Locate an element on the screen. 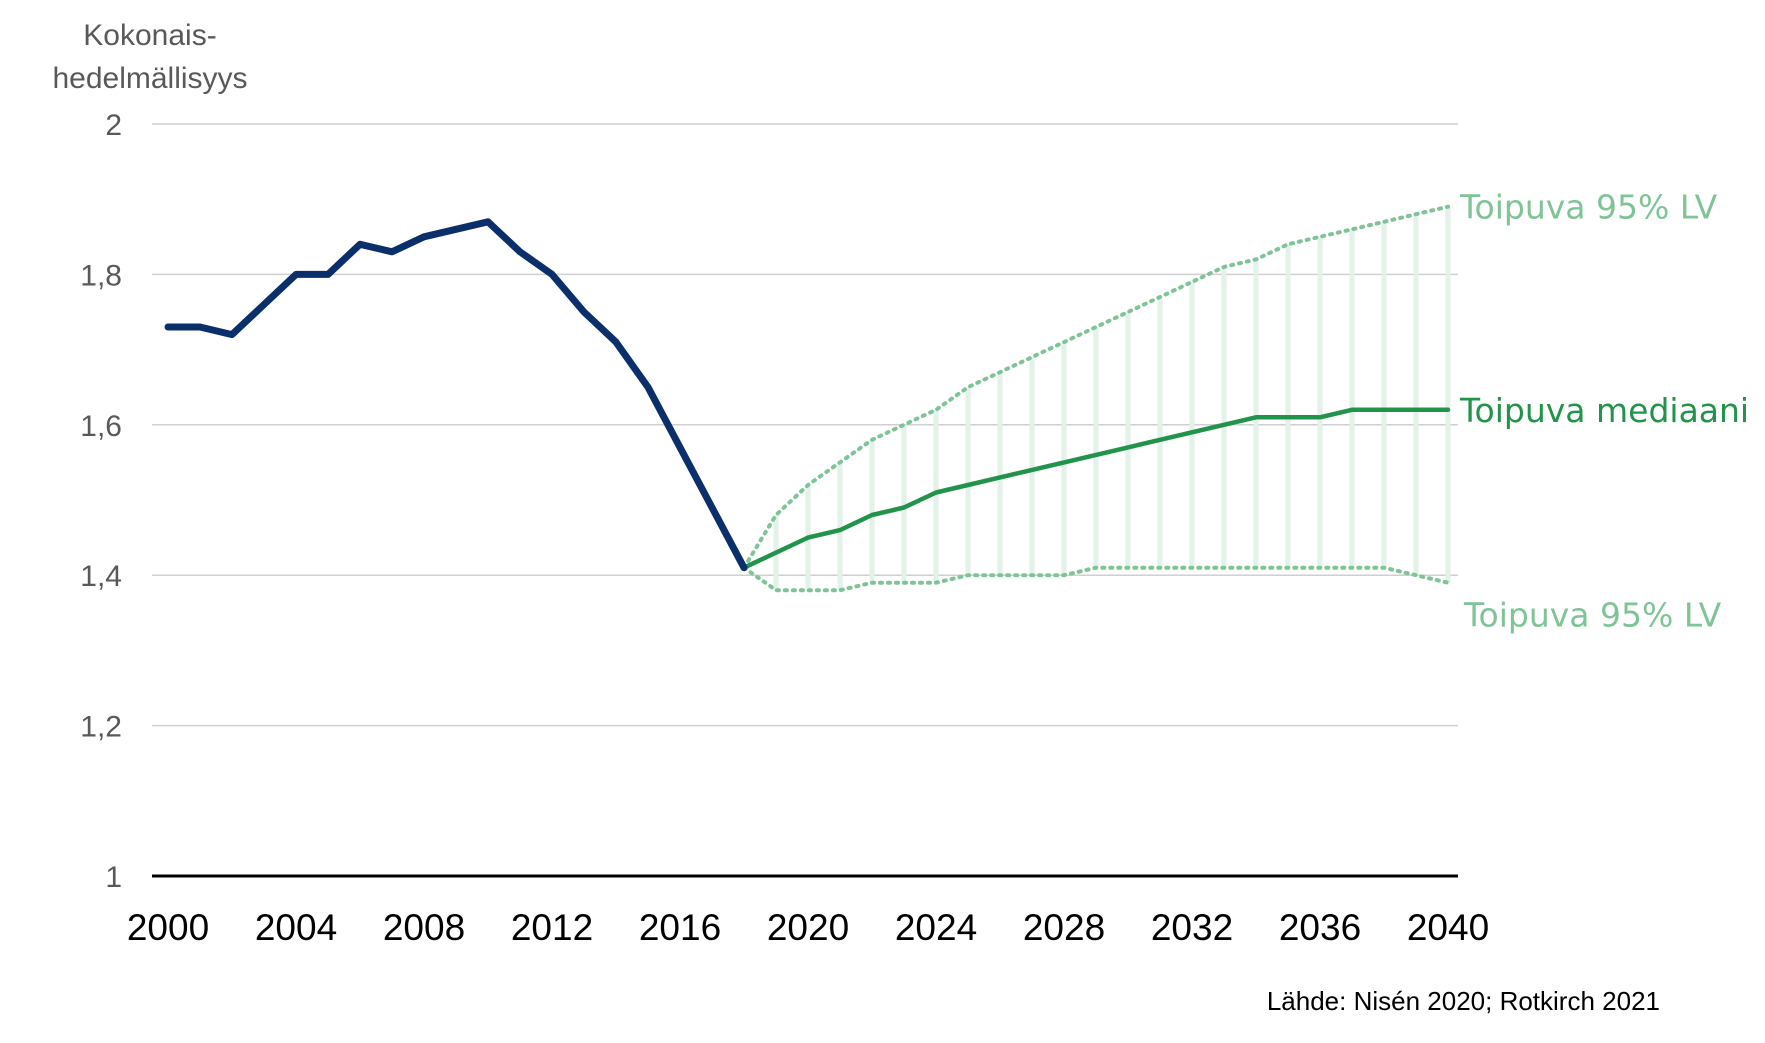 This screenshot has height=1043, width=1765. x-tick-label: 2036 is located at coordinates (1320, 927).